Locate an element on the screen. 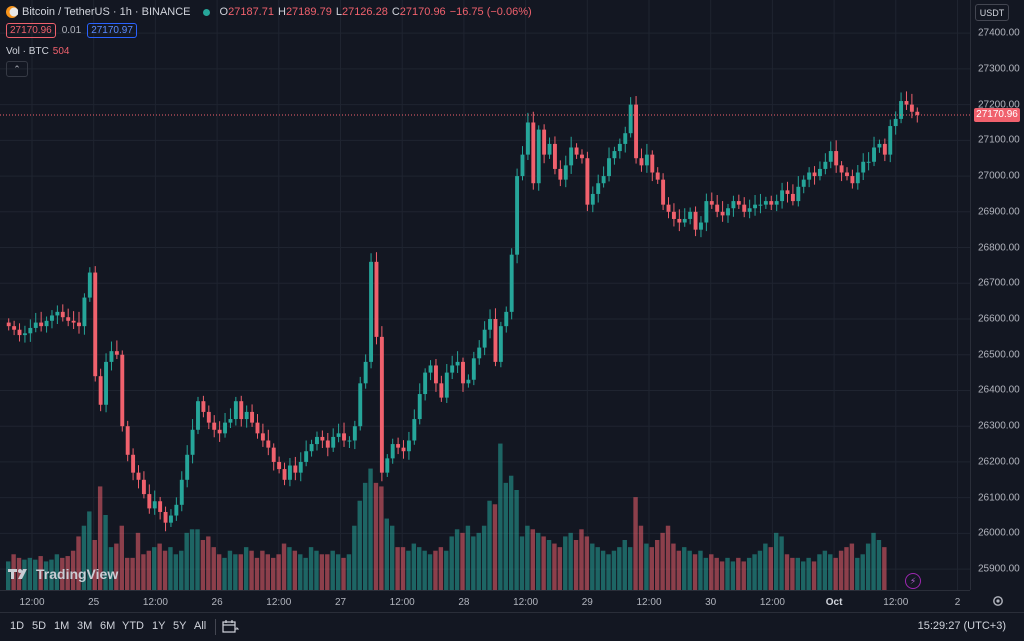 The width and height of the screenshot is (1024, 641). range-button-5d: 5D is located at coordinates (39, 626).